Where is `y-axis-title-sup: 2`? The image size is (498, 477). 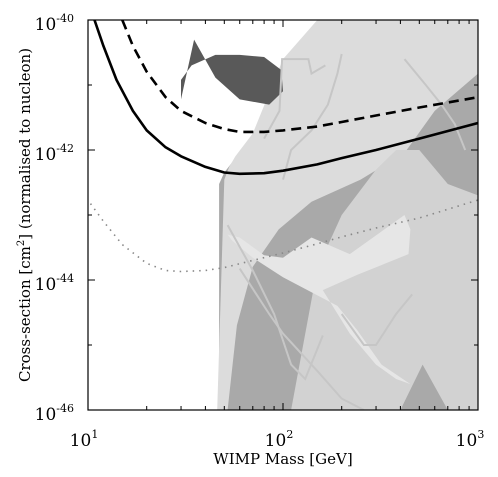 y-axis-title-sup: 2 is located at coordinates (21, 243).